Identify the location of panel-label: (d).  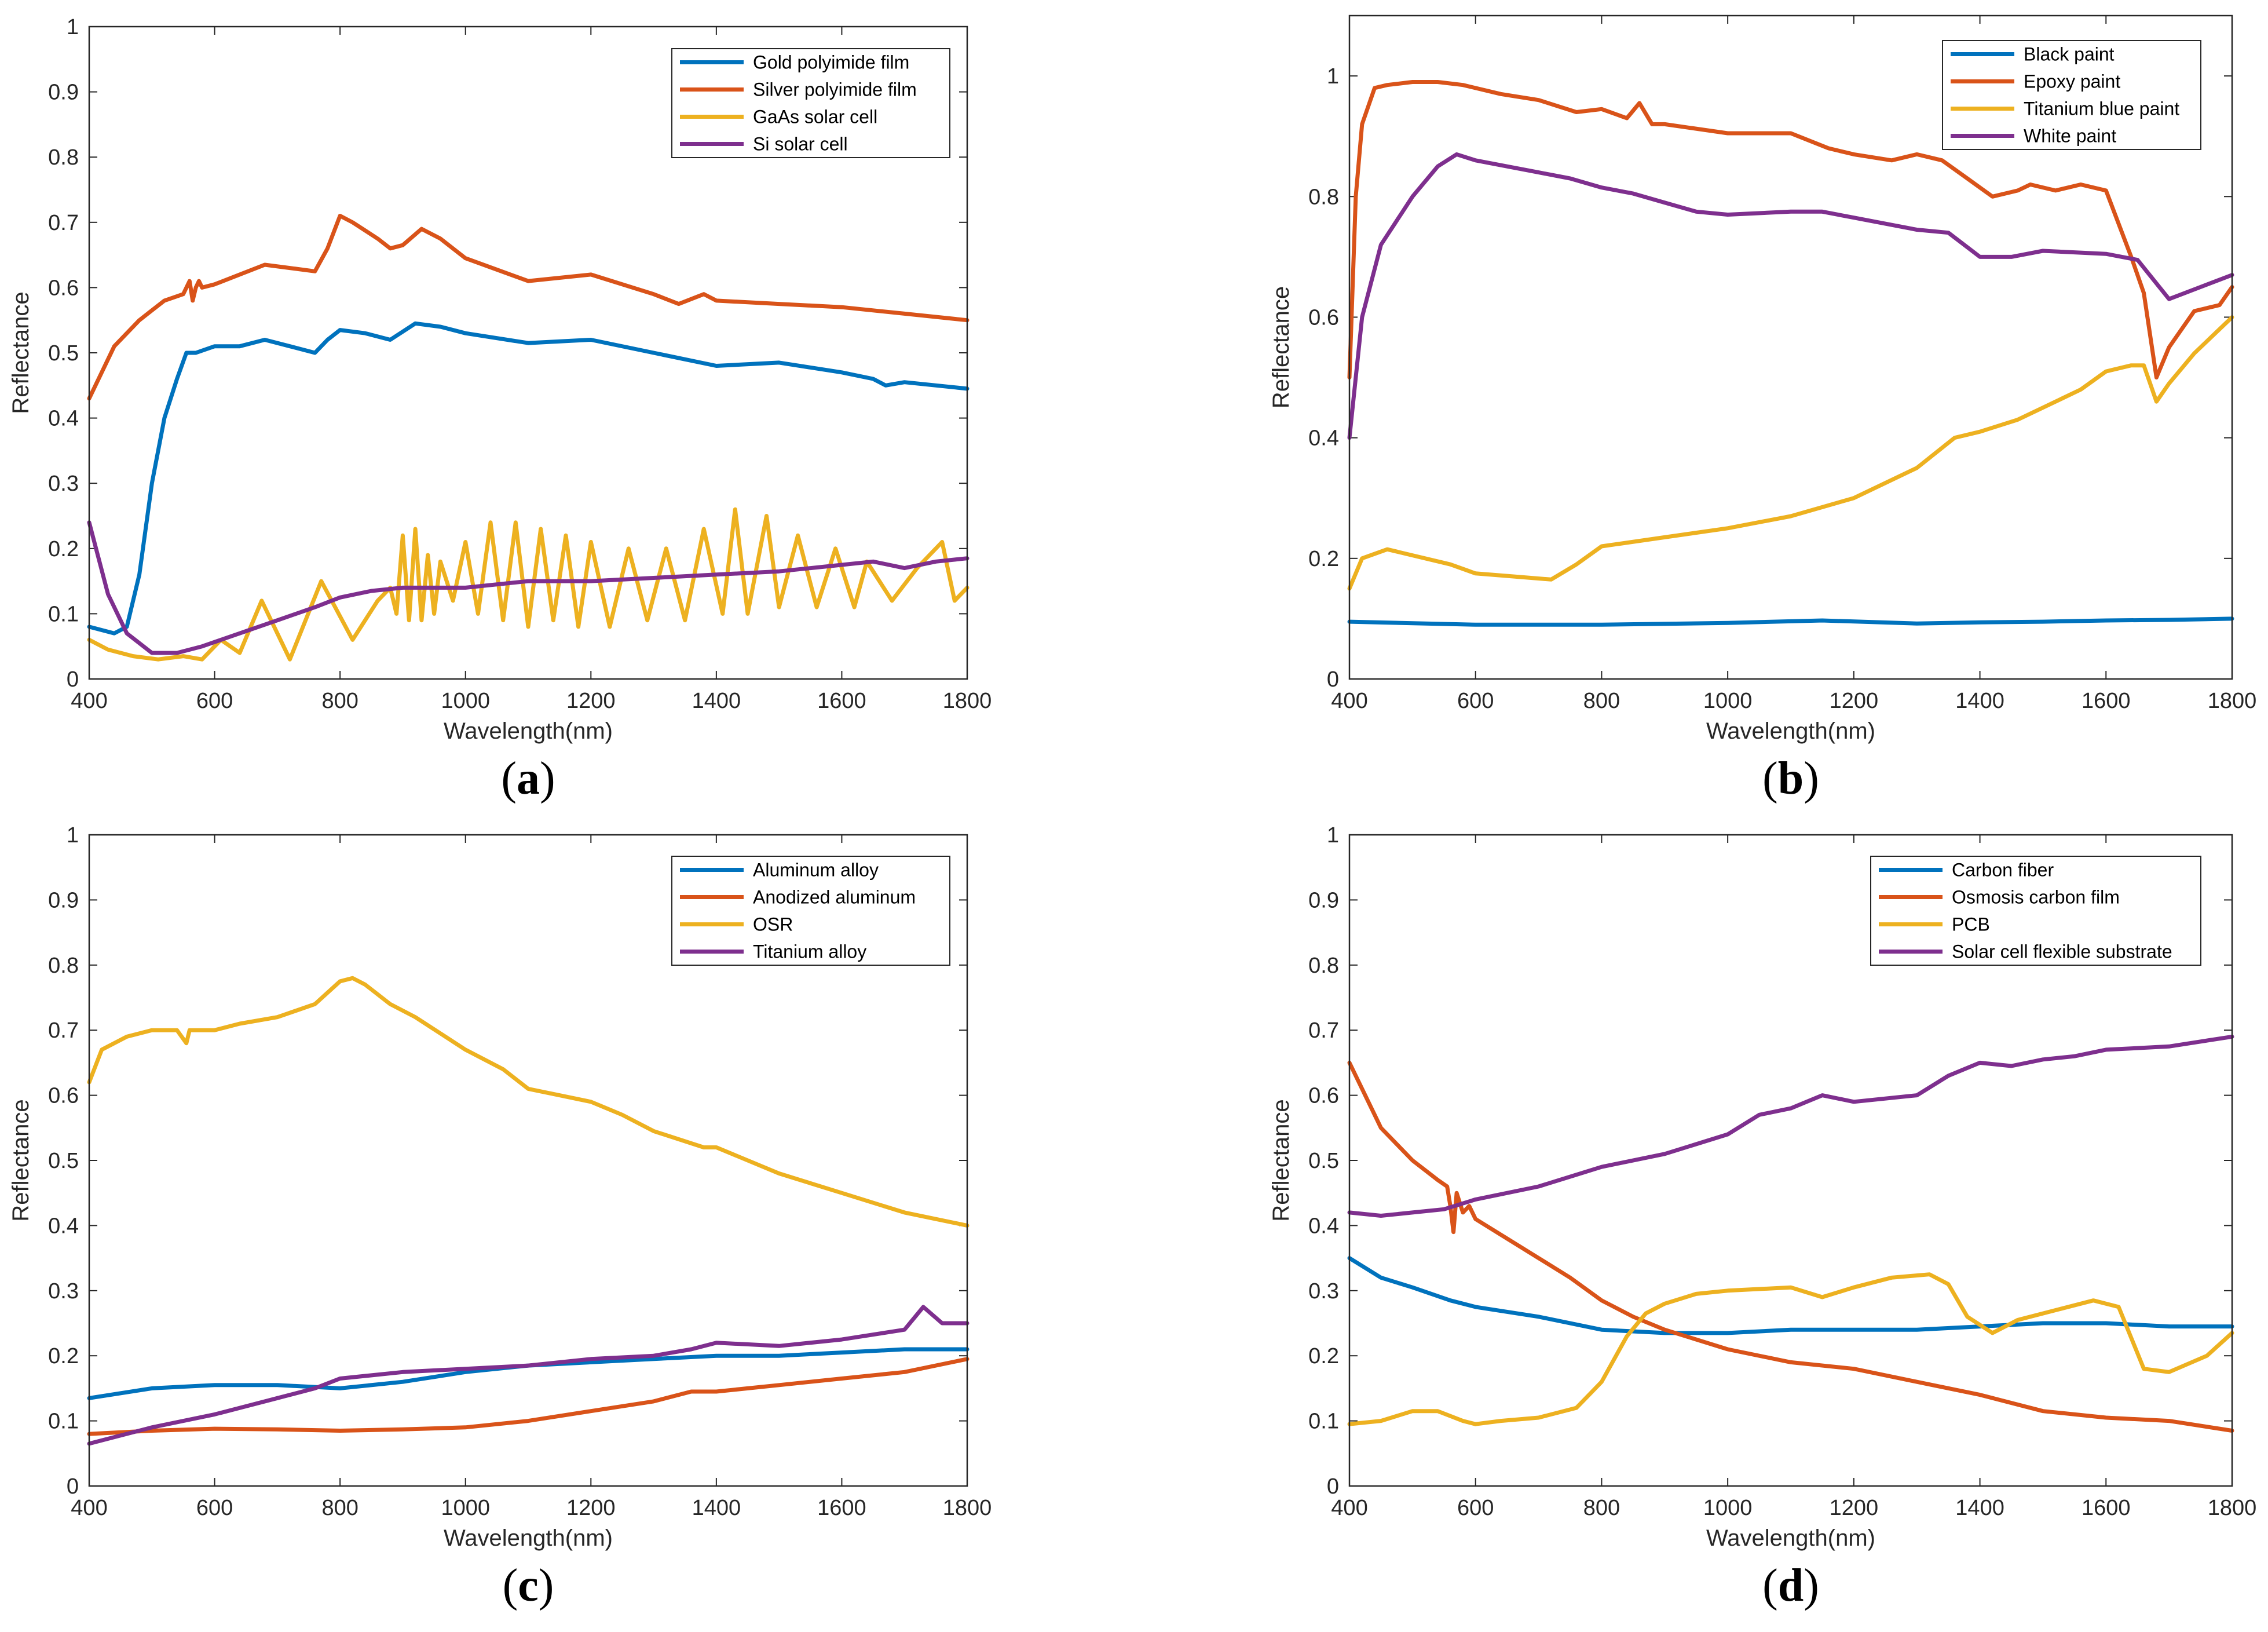
(1790, 1585).